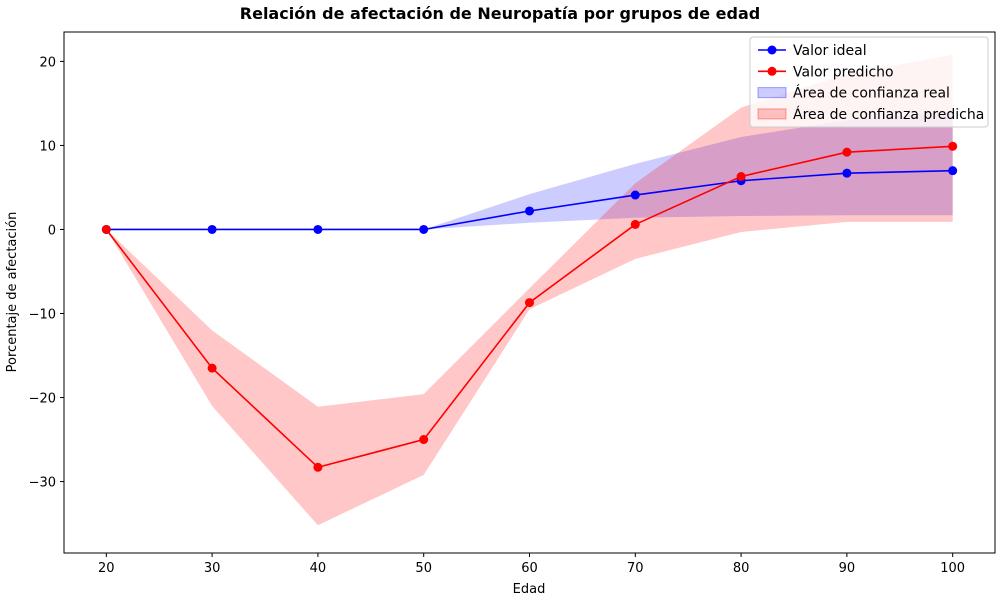  I want to click on y-tick-label: 0, so click(52, 230).